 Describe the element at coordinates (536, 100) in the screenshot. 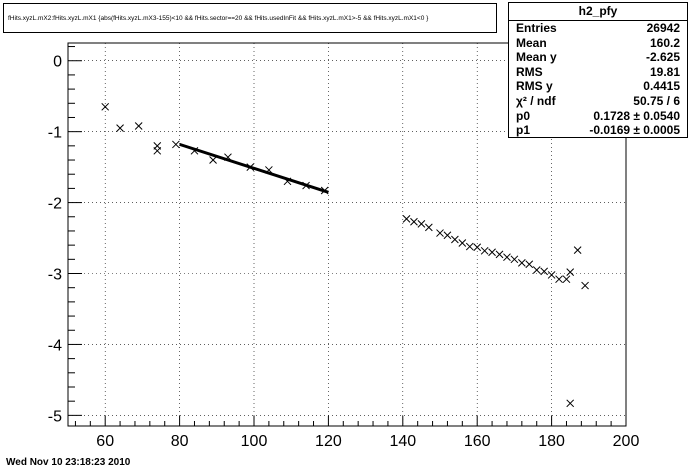

I see `stats-label: χ² / ndf` at that location.